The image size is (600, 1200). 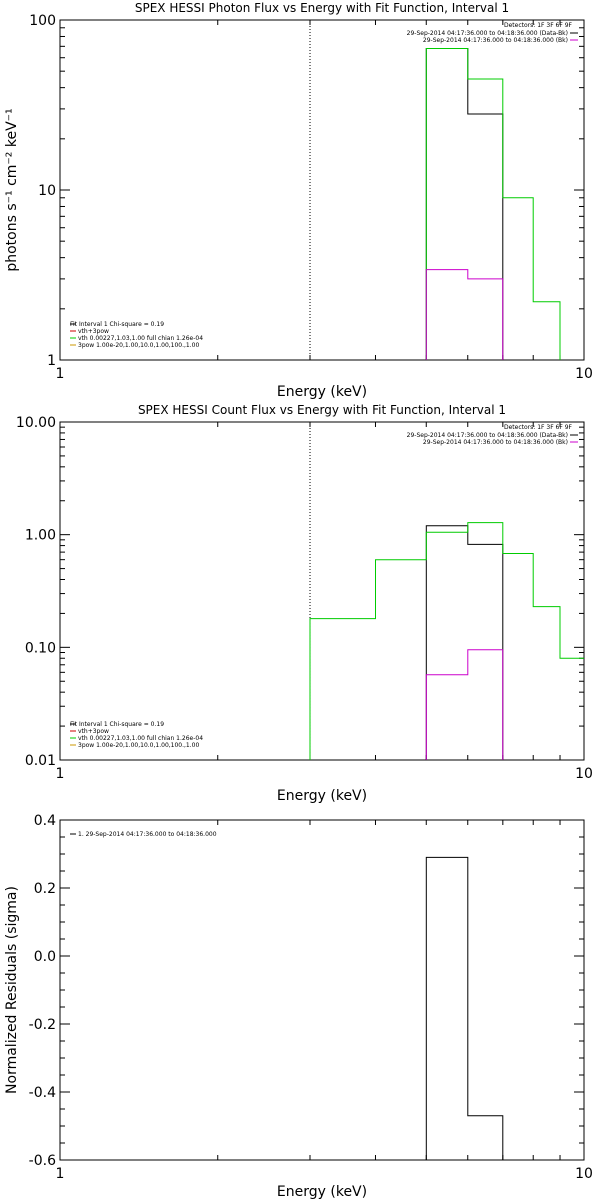 I want to click on y-tick-label: 0.2, so click(x=45, y=889).